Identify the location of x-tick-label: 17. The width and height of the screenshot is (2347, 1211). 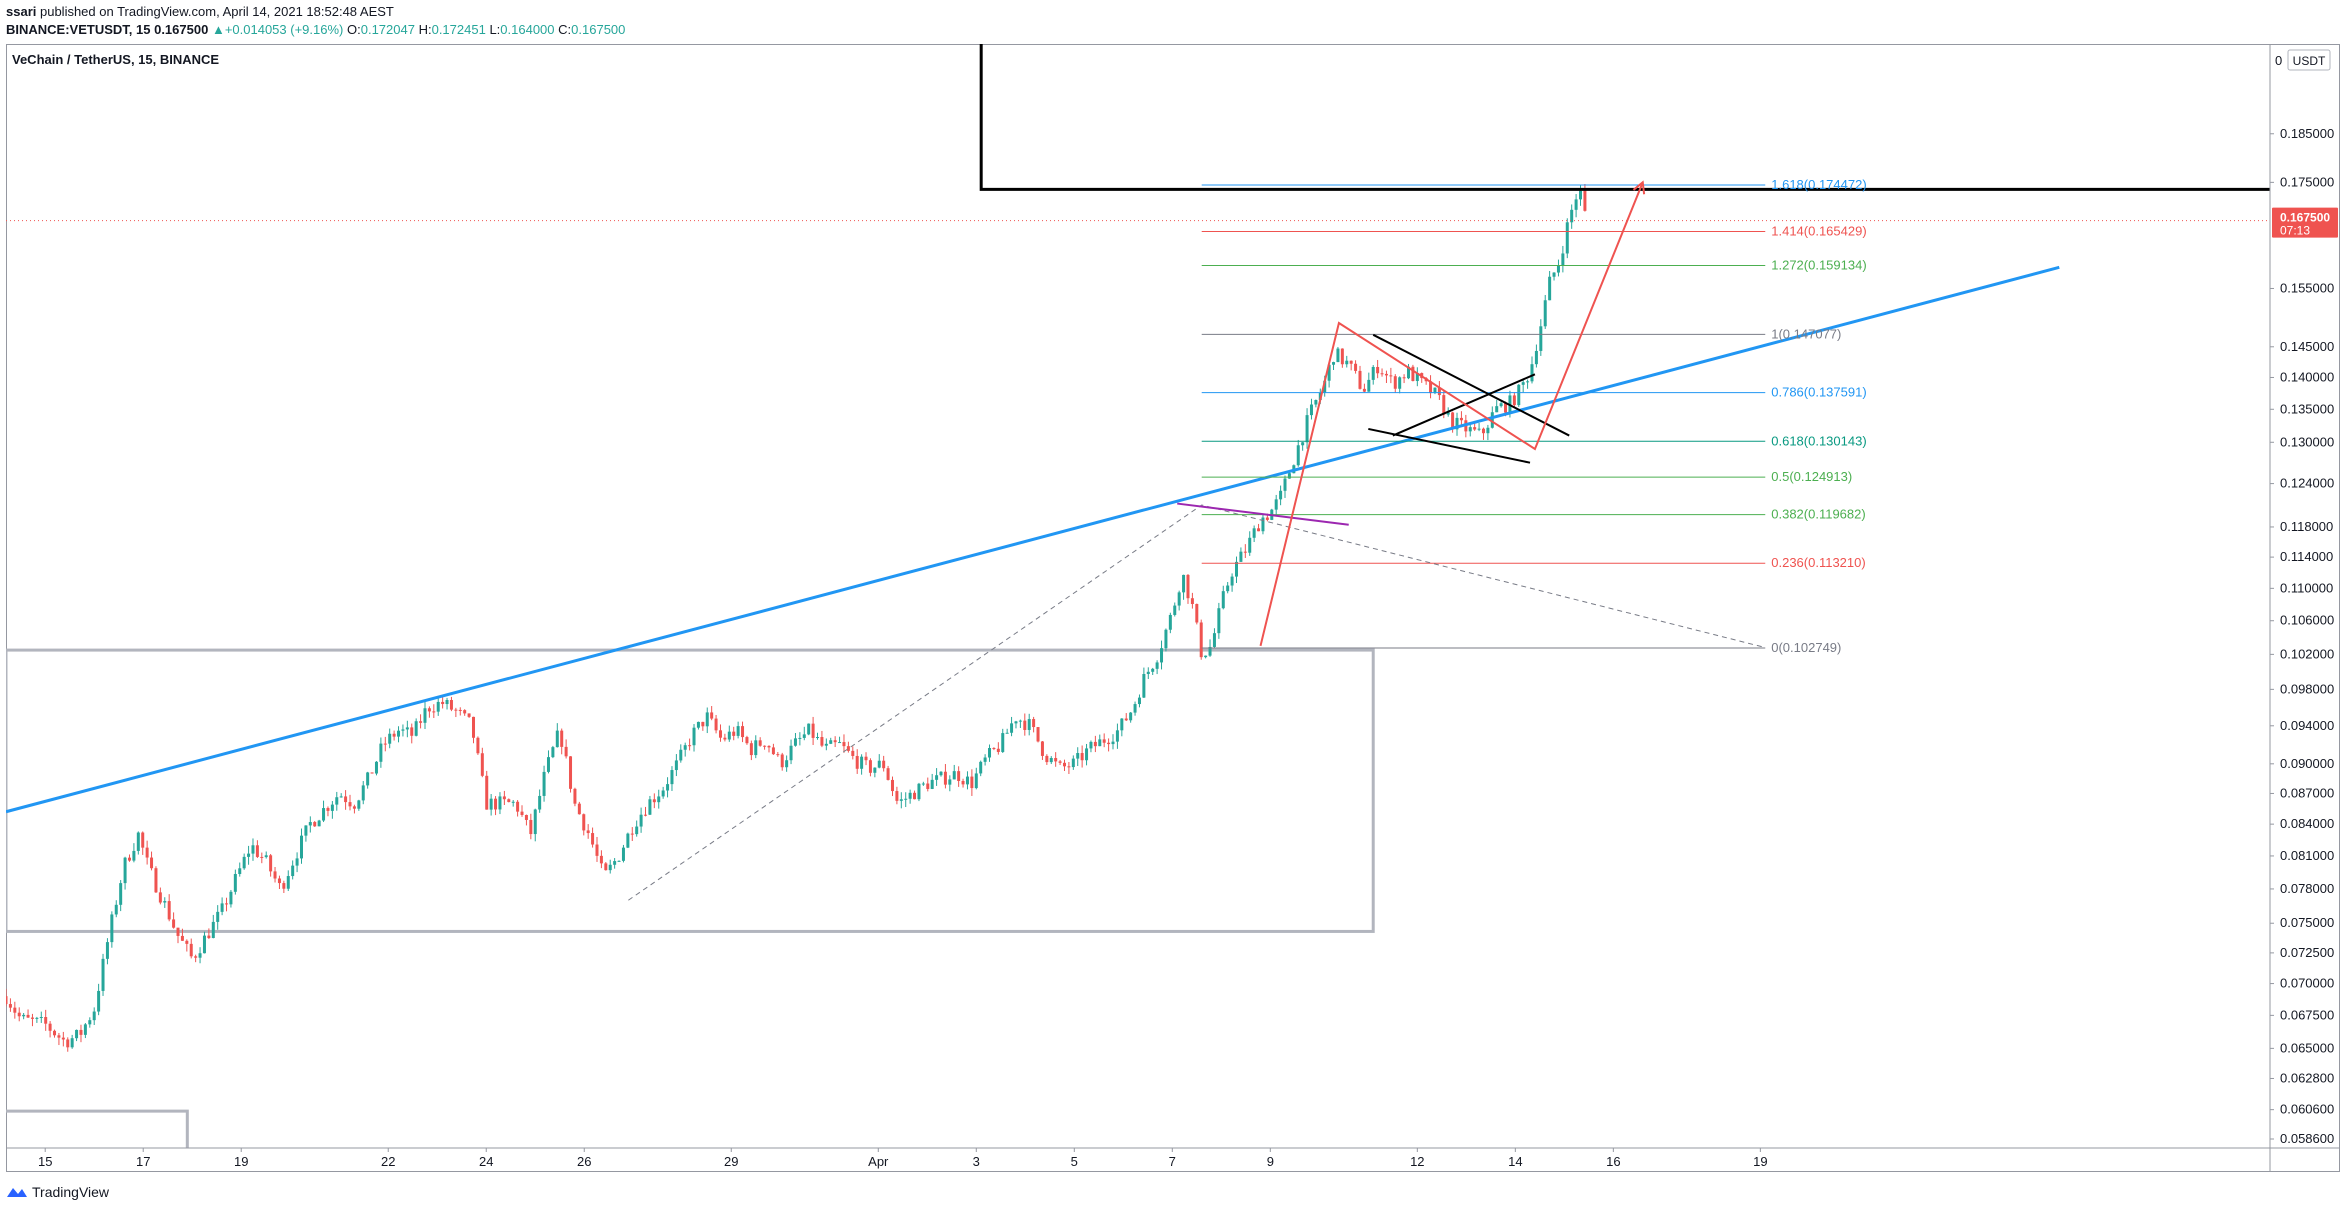
(143, 1161).